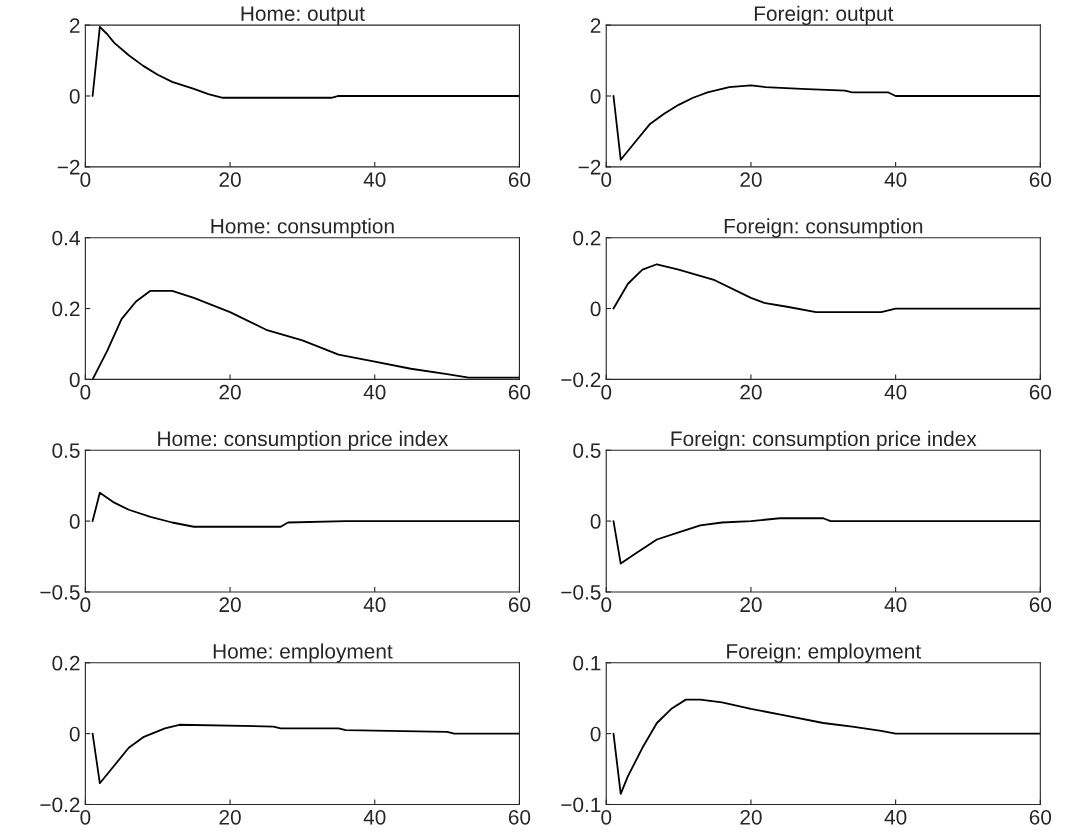 The width and height of the screenshot is (1067, 838). Describe the element at coordinates (303, 653) in the screenshot. I see `chart-title: Home: employment` at that location.